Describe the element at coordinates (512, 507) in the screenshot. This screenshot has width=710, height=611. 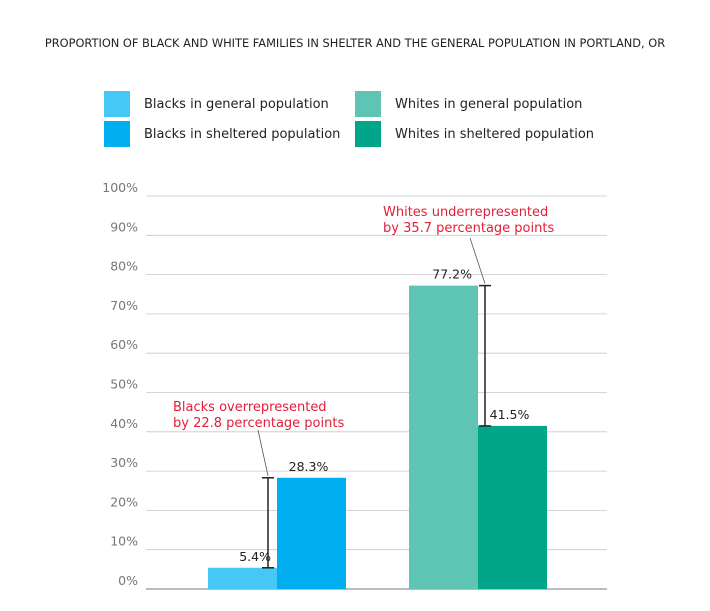
I see `bar-whites-in-sheltered-population` at that location.